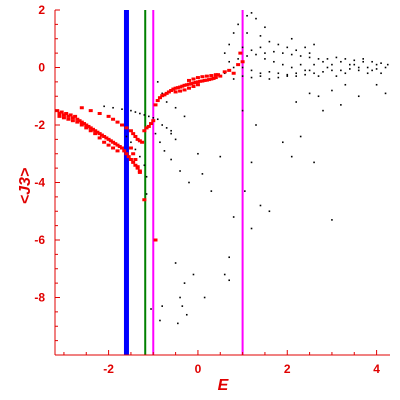 The image size is (400, 400). Describe the element at coordinates (108, 369) in the screenshot. I see `x-tick-label: -2` at that location.